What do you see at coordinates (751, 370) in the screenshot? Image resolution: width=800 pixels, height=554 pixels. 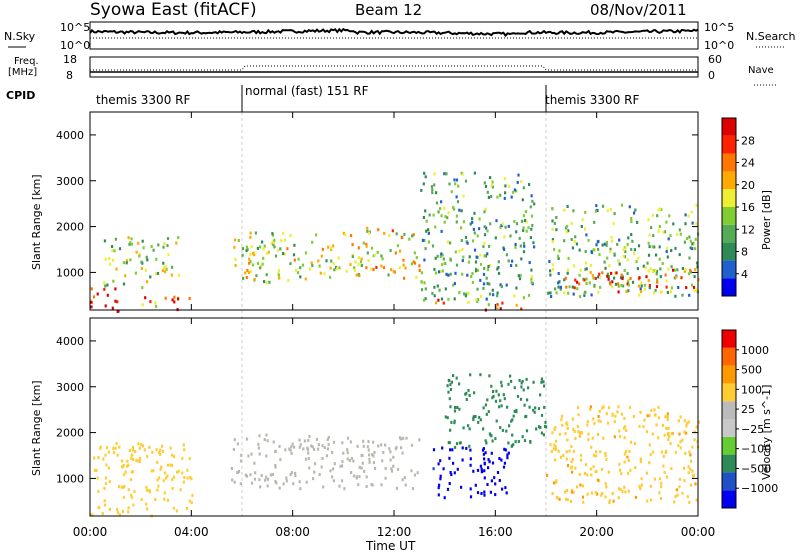 I see `colorbar-tick-label: 500` at bounding box center [751, 370].